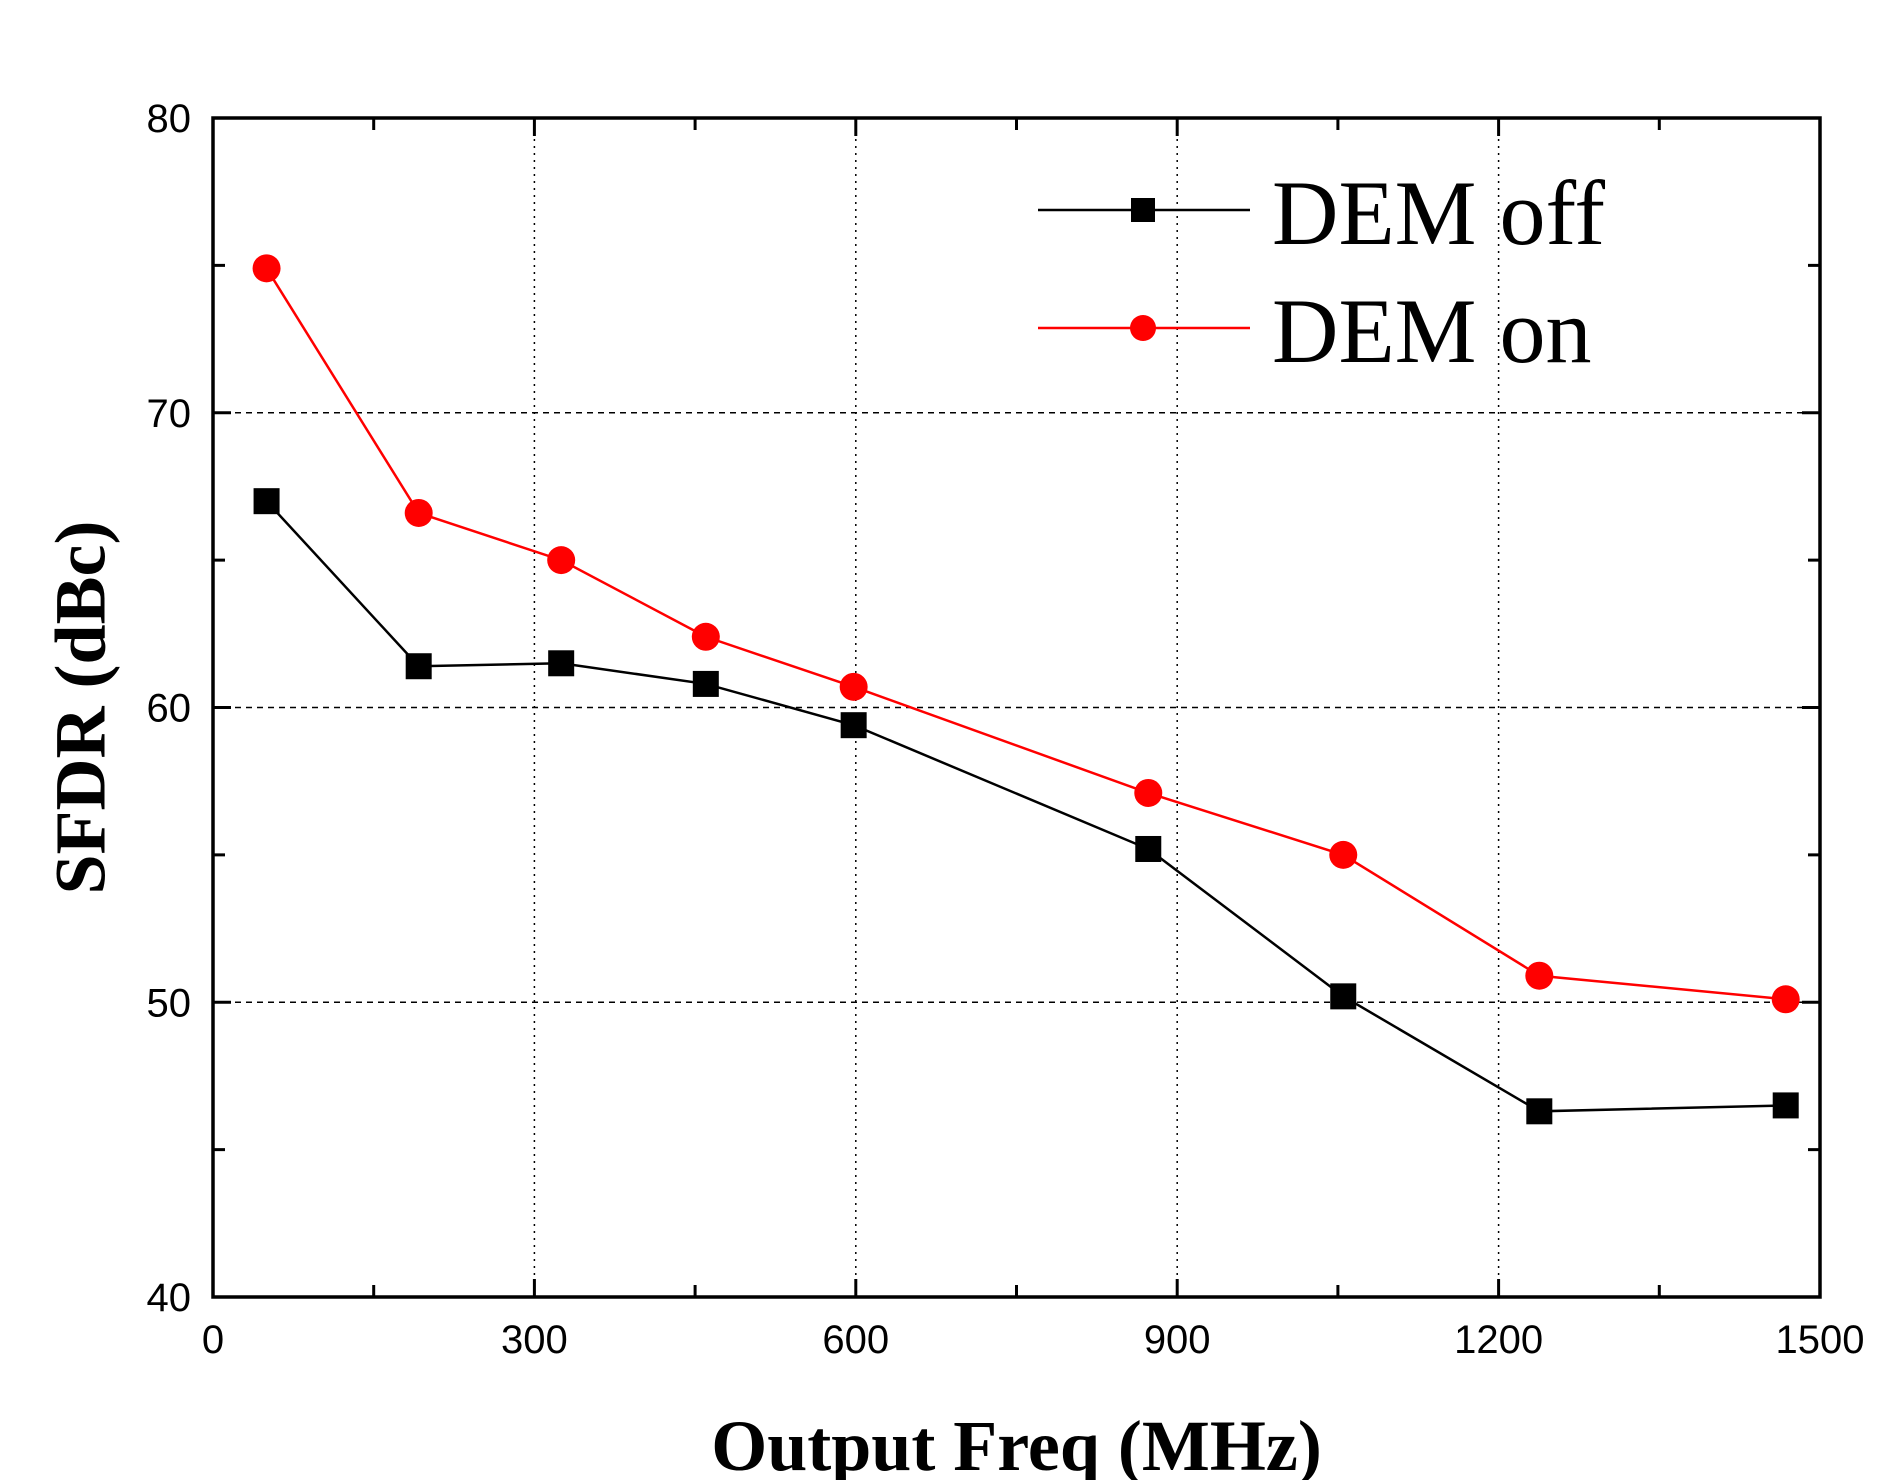 The image size is (1900, 1480). I want to click on y-tick-label-50: 50, so click(169, 1003).